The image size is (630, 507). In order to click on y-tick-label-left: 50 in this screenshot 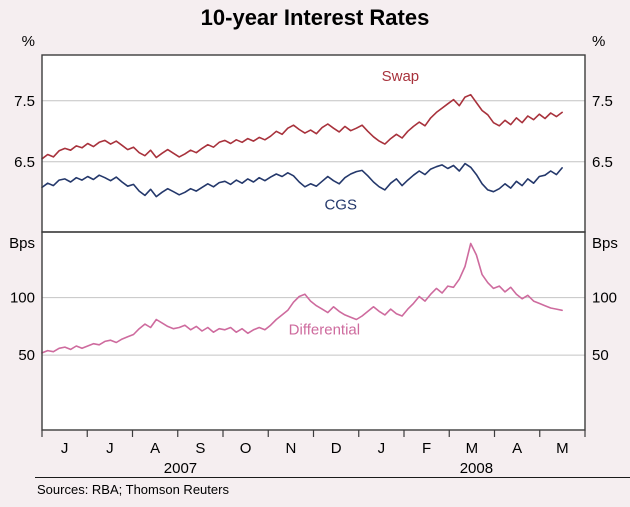, I will do `click(26, 355)`.